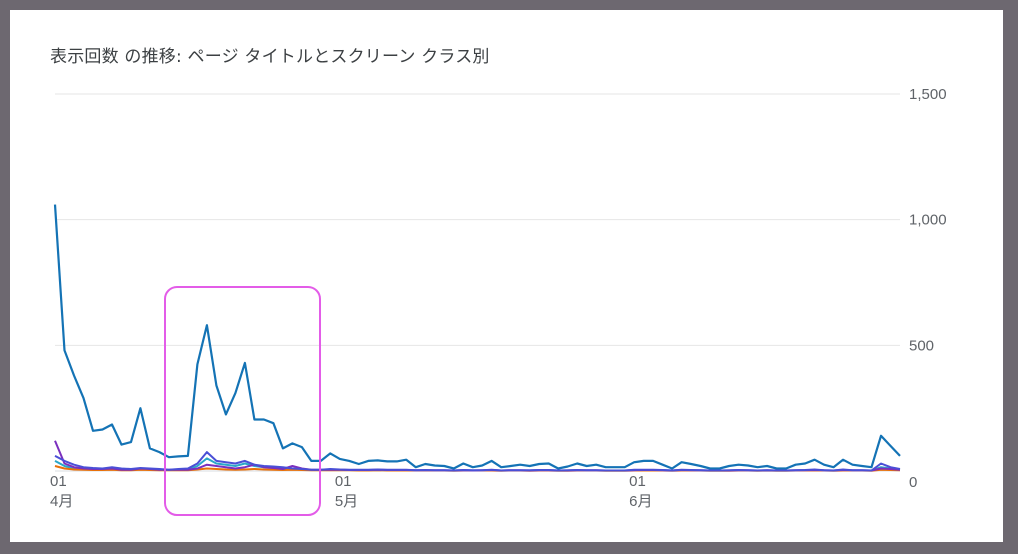 Image resolution: width=1018 pixels, height=554 pixels. I want to click on y-tick-label: 1,500, so click(928, 94).